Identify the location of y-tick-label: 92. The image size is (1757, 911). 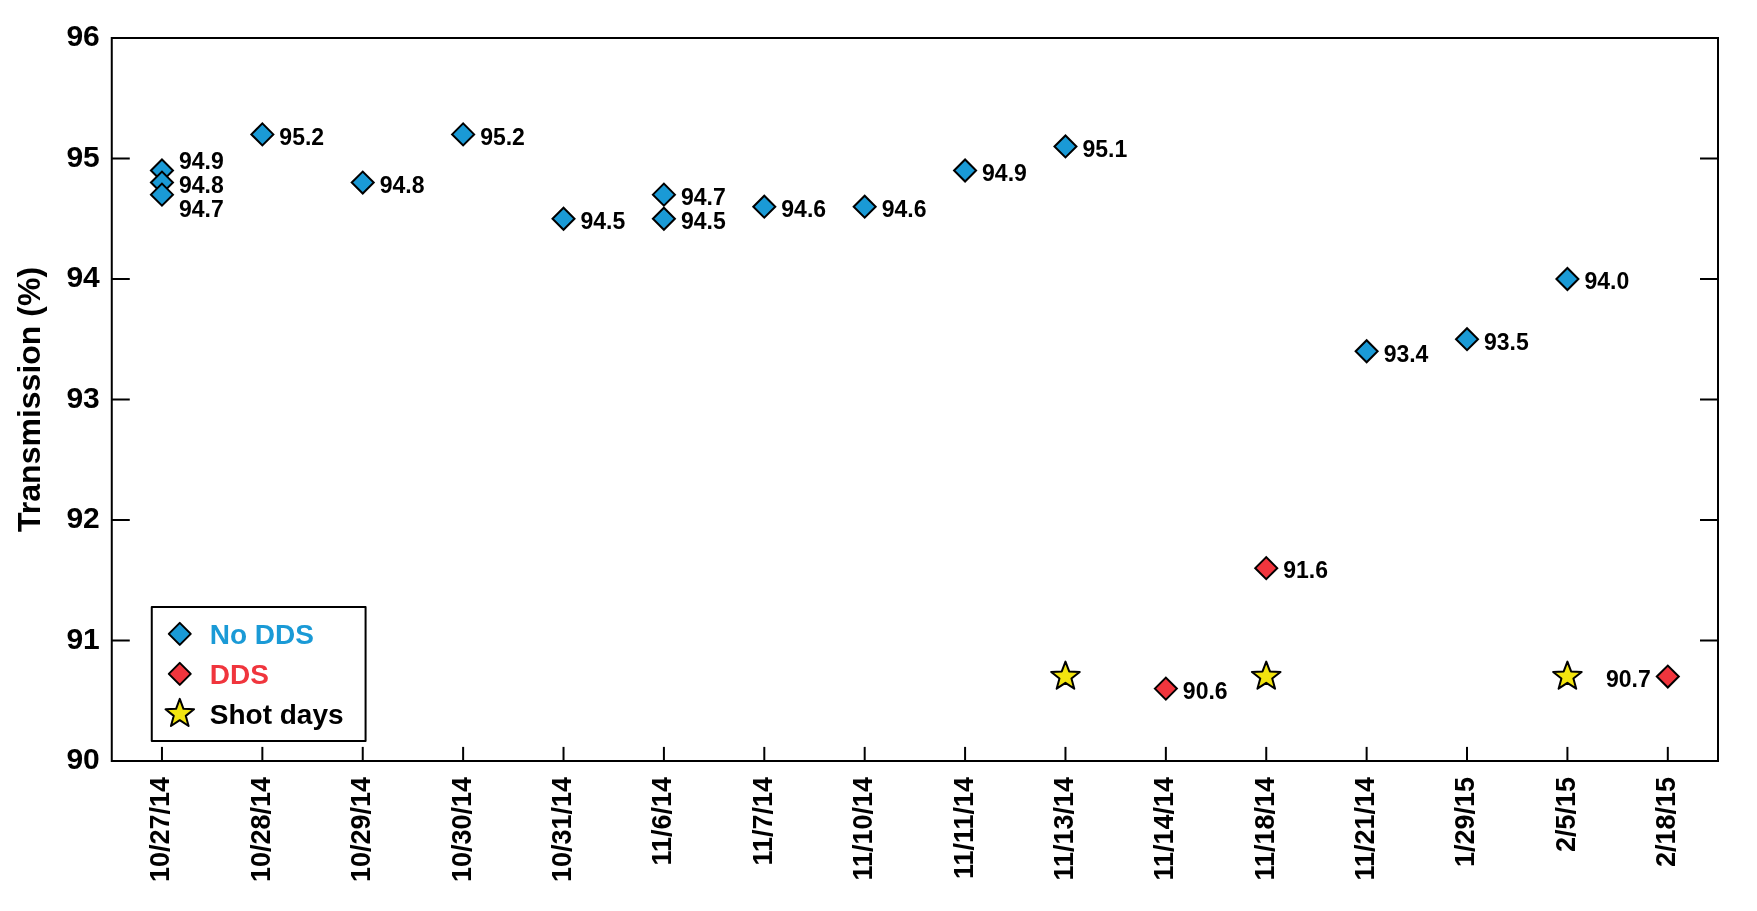
(83, 518).